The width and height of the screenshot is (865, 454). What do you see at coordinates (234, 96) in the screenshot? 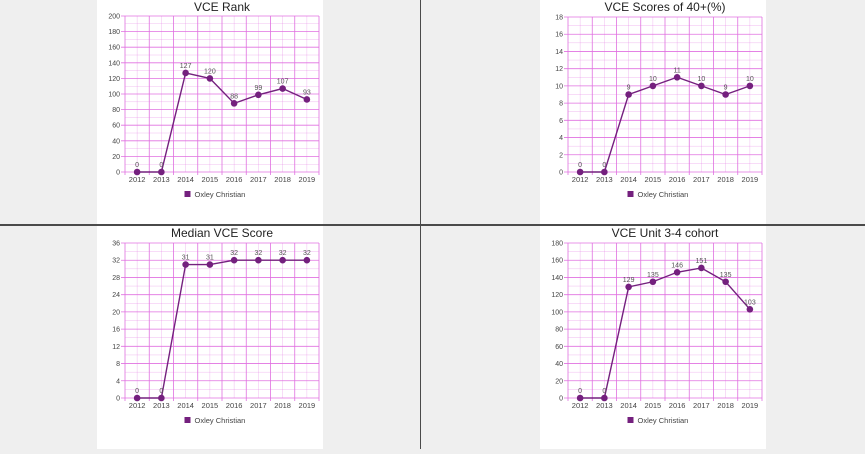
I see `data-label: 88` at bounding box center [234, 96].